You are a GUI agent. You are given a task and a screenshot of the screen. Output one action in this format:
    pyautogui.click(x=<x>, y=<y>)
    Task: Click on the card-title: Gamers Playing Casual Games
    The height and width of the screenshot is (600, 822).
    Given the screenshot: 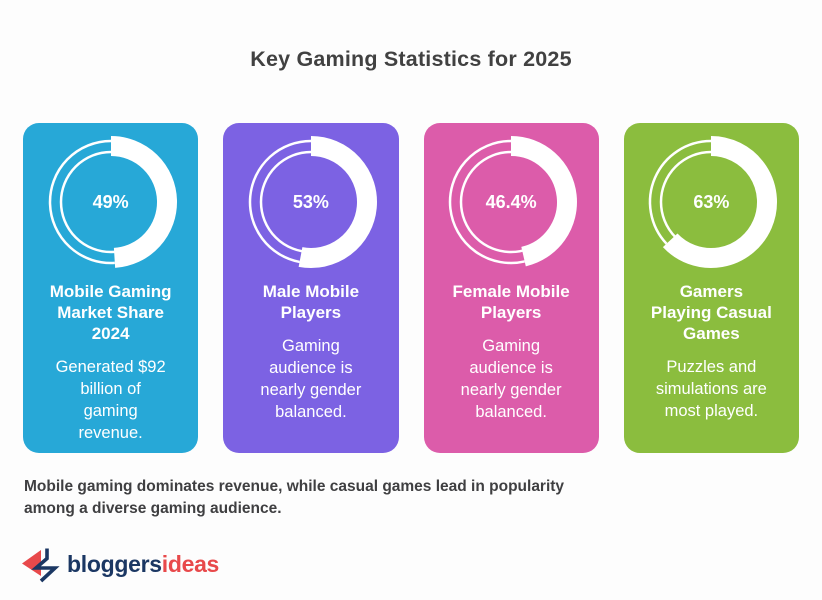 What is the action you would take?
    pyautogui.click(x=711, y=312)
    